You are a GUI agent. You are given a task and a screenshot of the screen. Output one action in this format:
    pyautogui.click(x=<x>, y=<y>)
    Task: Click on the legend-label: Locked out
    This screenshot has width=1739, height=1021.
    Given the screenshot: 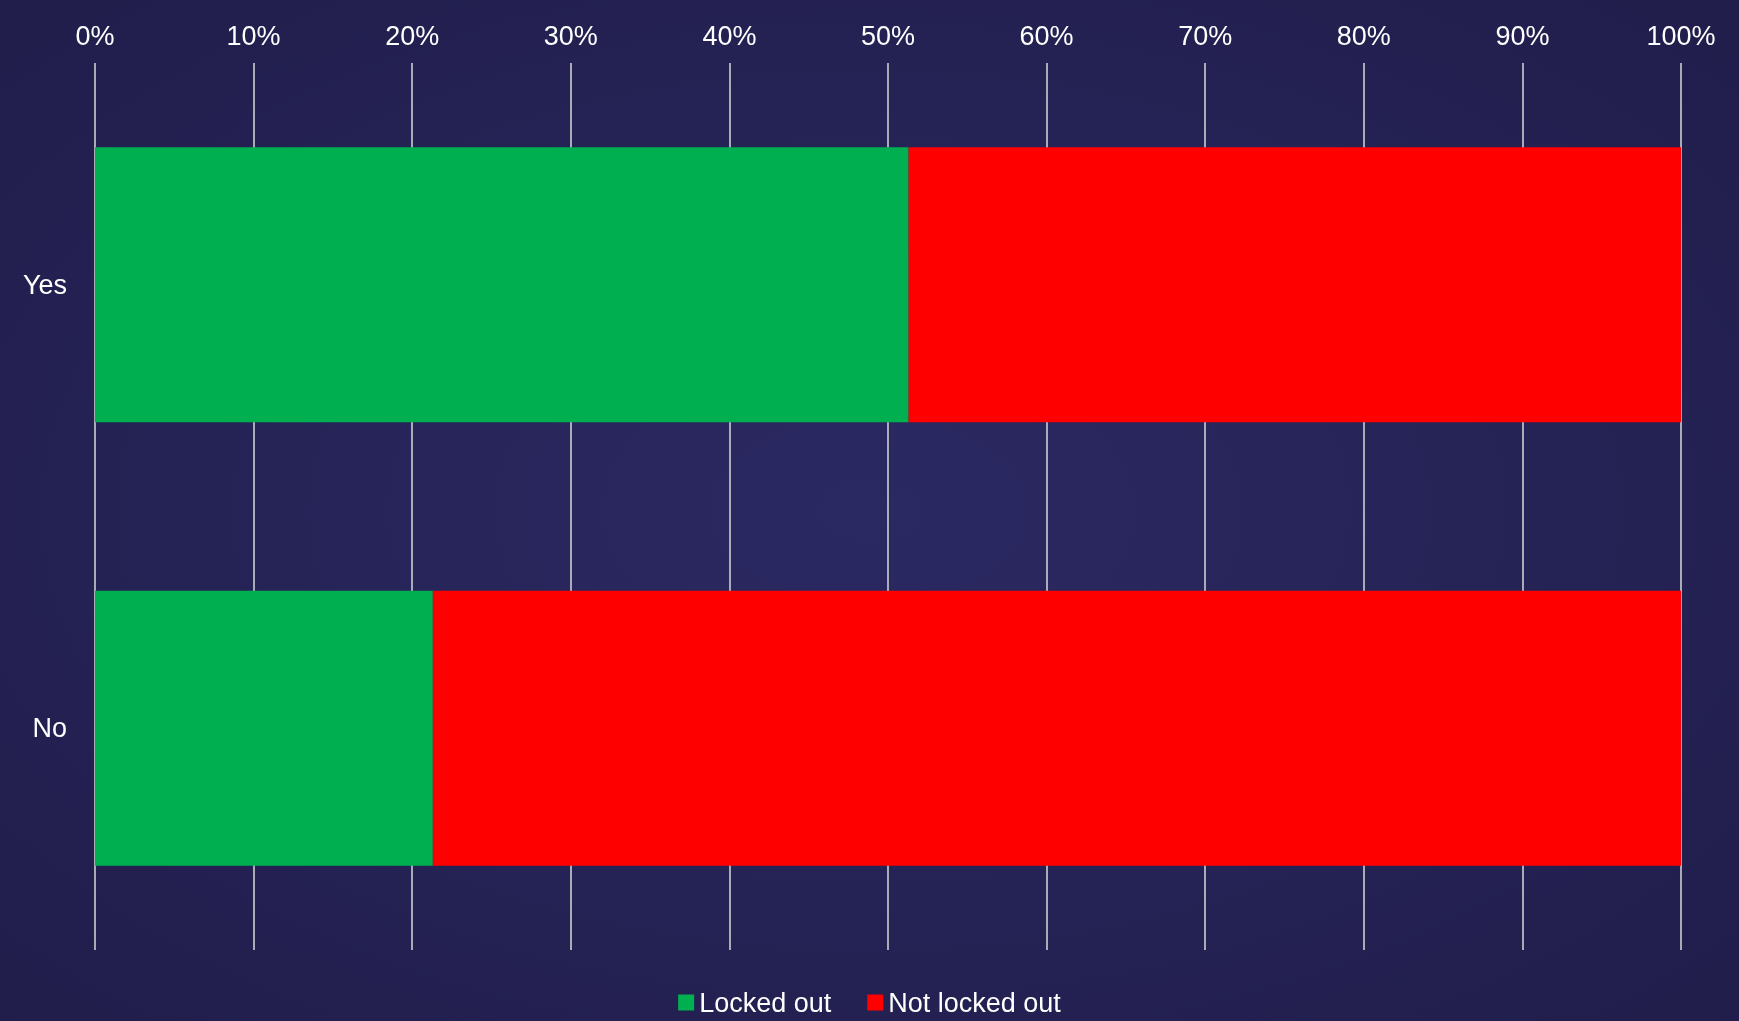 What is the action you would take?
    pyautogui.click(x=765, y=1002)
    